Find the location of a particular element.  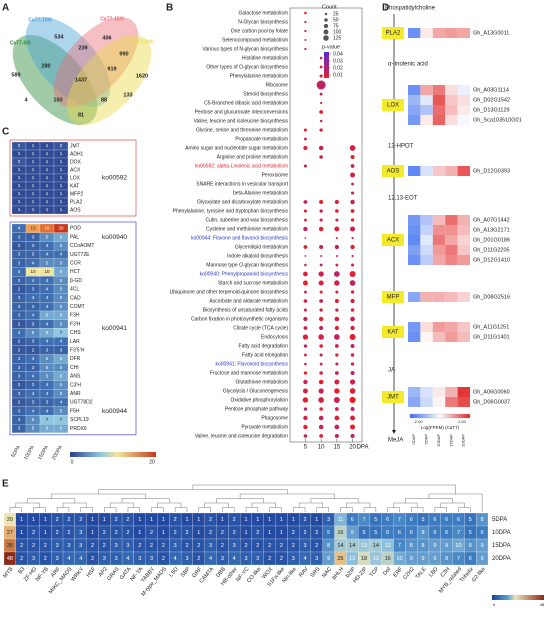

gene-label: POD is located at coordinates (75, 229).